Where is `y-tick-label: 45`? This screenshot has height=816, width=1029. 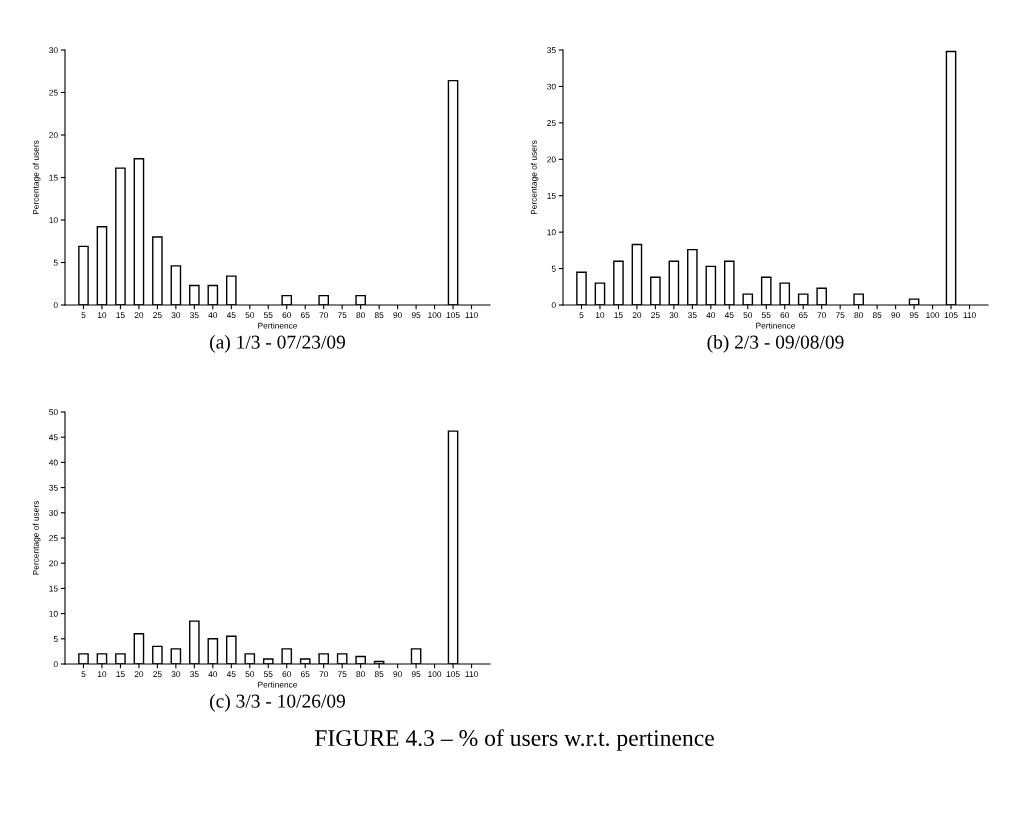
y-tick-label: 45 is located at coordinates (53, 437).